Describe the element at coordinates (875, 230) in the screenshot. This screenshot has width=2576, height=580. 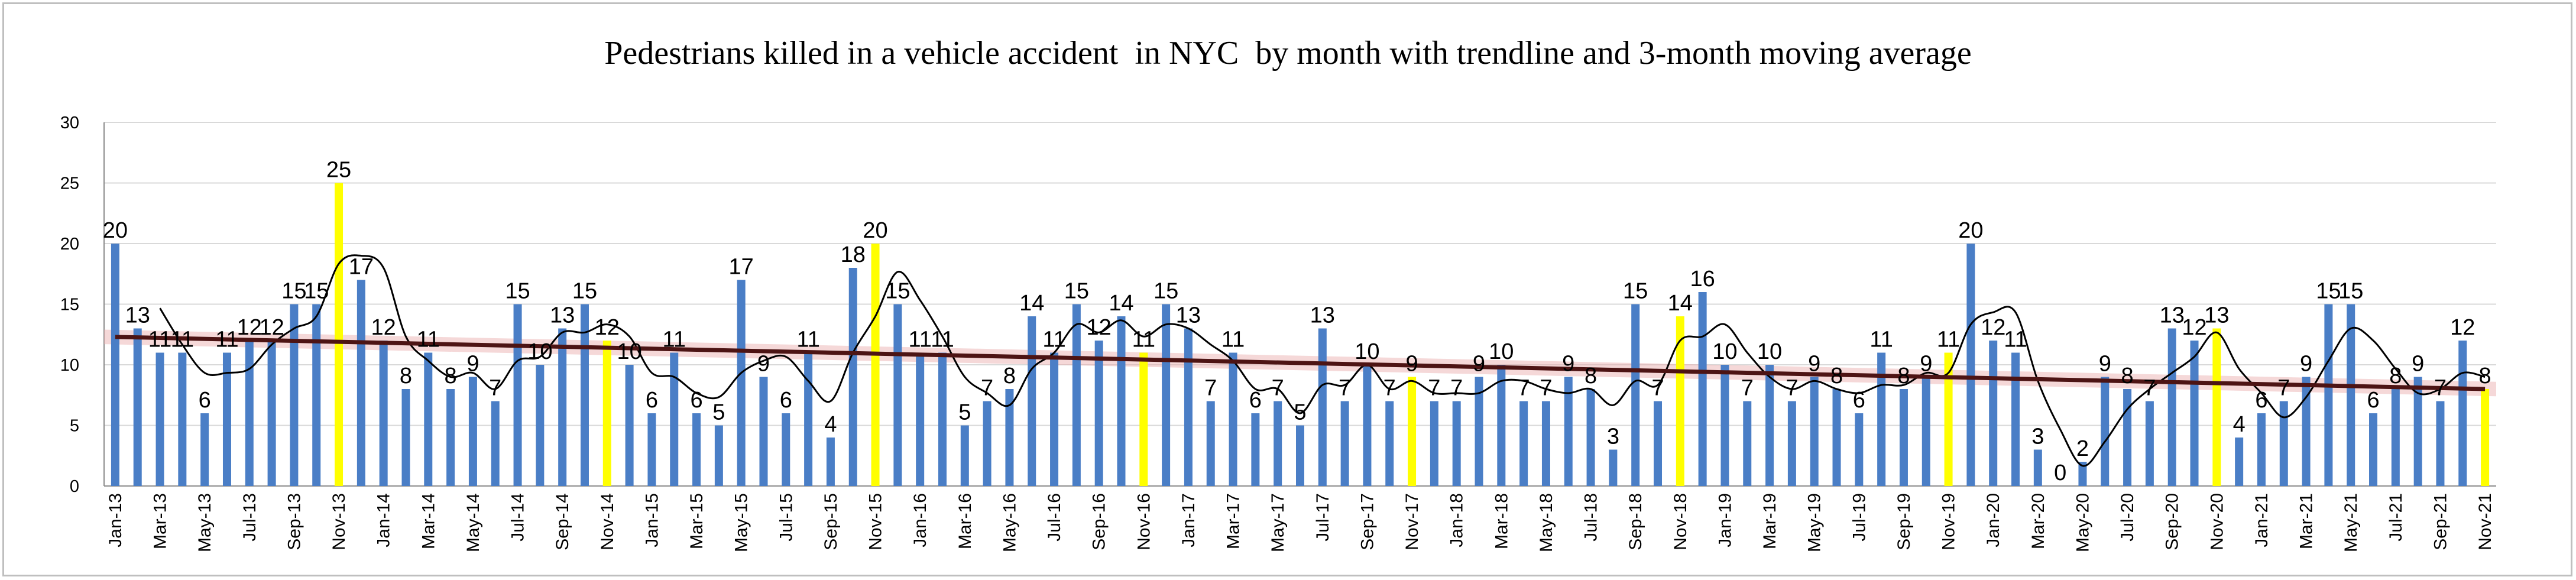
I see `data-label: 20` at that location.